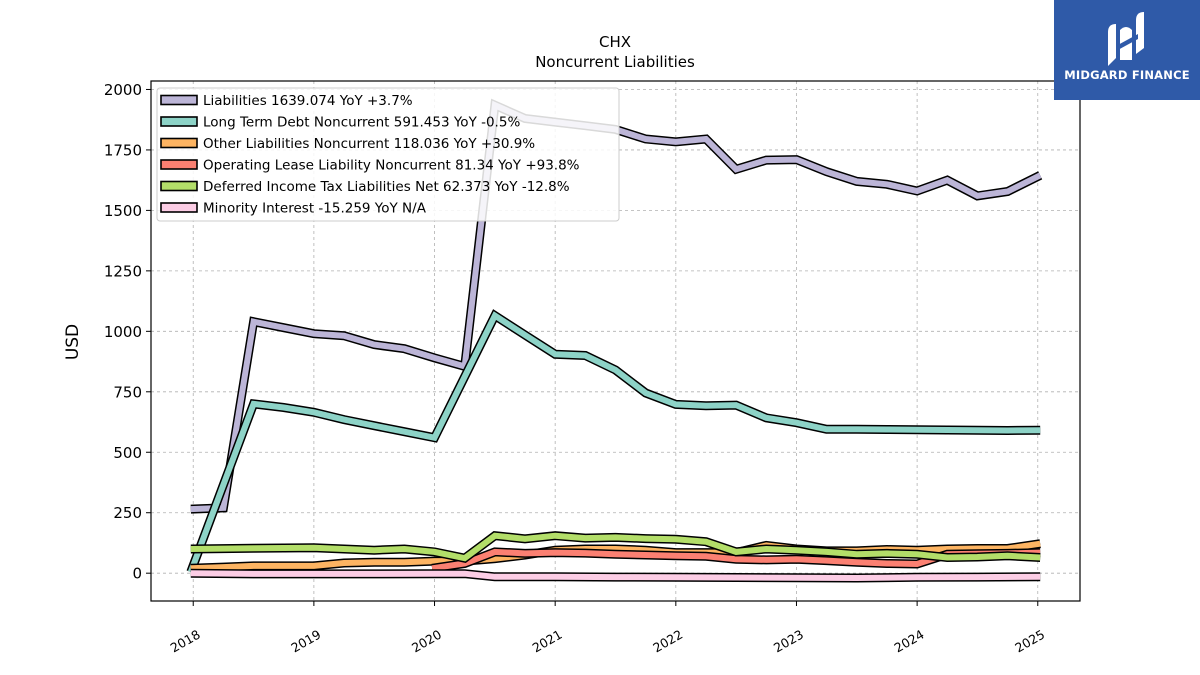  What do you see at coordinates (615, 42) in the screenshot?
I see `chart-title: CHX` at bounding box center [615, 42].